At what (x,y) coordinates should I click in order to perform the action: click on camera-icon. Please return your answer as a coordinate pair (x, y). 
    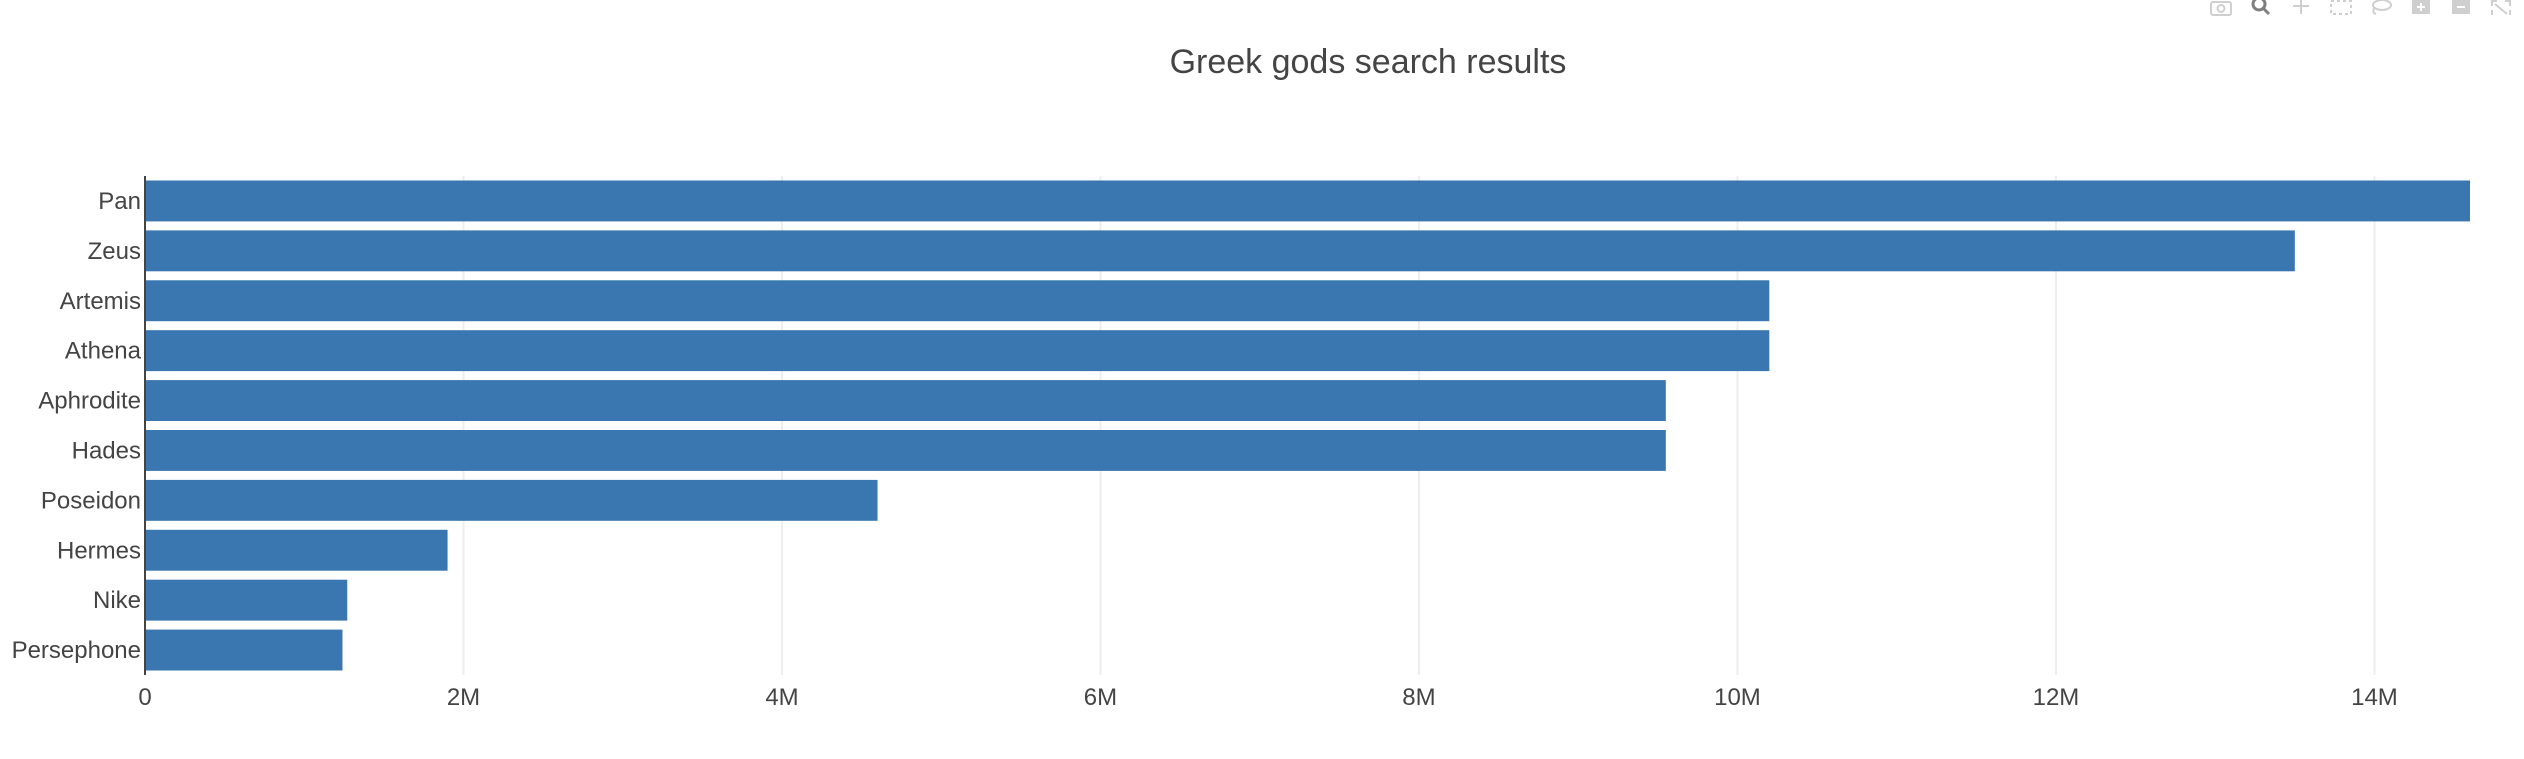
    Looking at the image, I should click on (2221, 9).